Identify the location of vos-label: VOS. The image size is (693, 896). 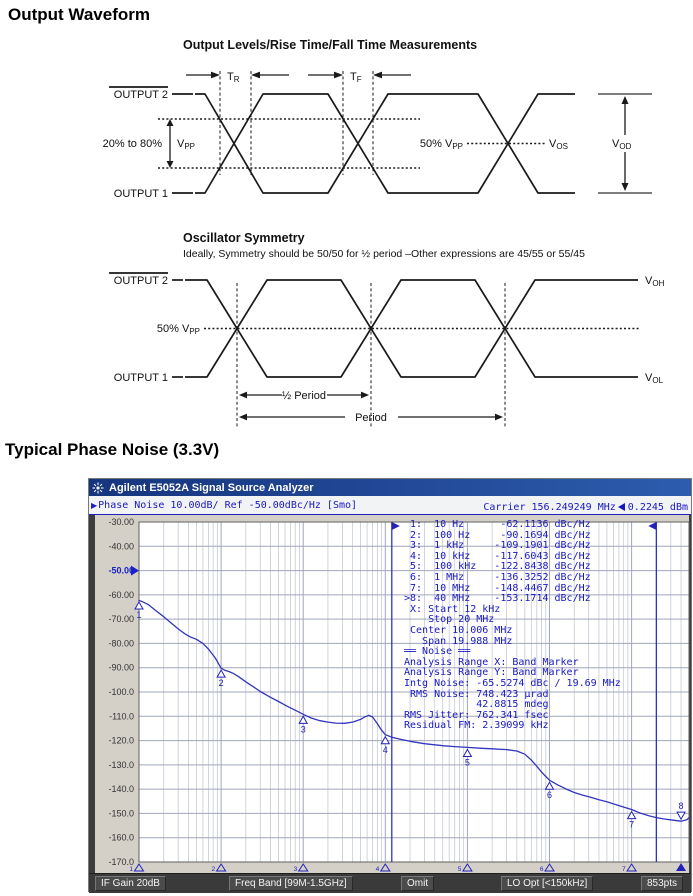
(558, 144).